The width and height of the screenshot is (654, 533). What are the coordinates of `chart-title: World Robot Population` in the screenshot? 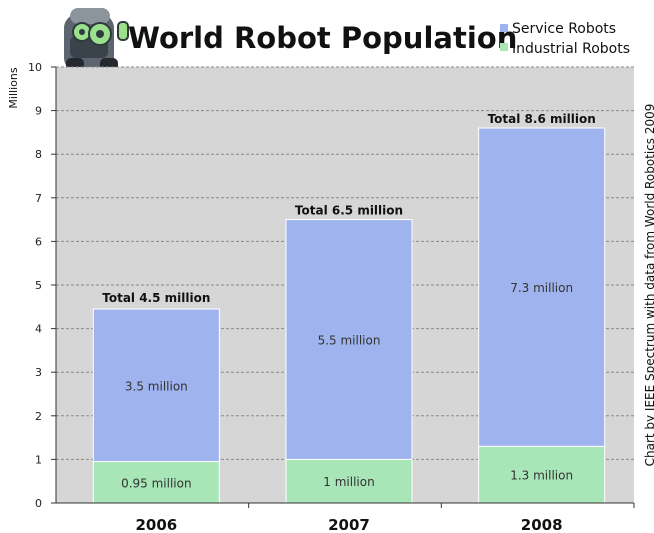 It's located at (322, 38).